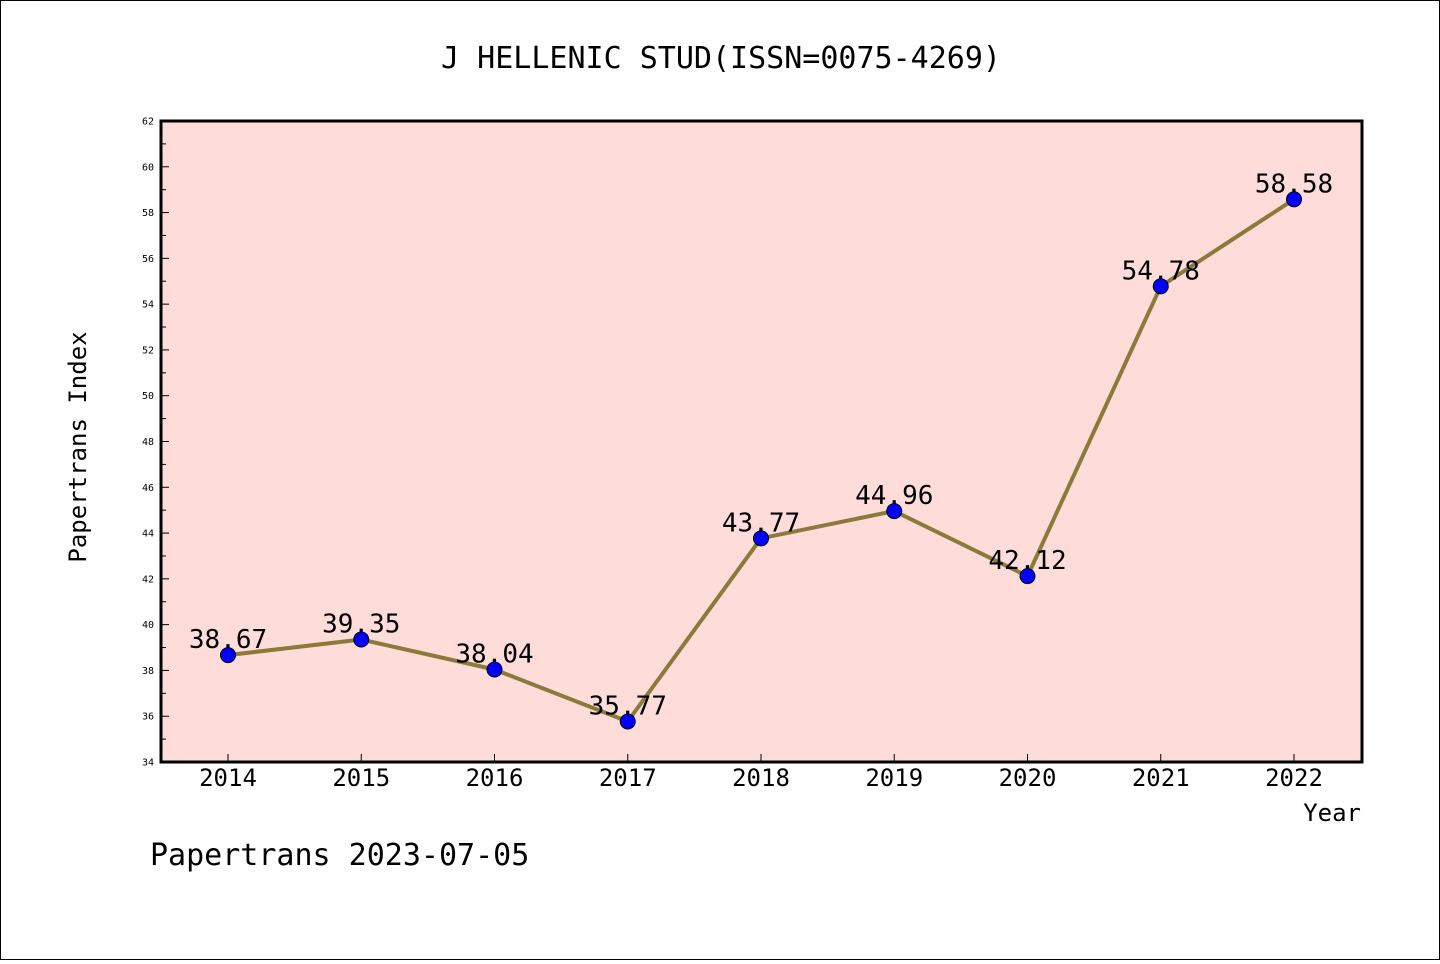 The width and height of the screenshot is (1440, 964). I want to click on y-tick-label: 40, so click(148, 625).